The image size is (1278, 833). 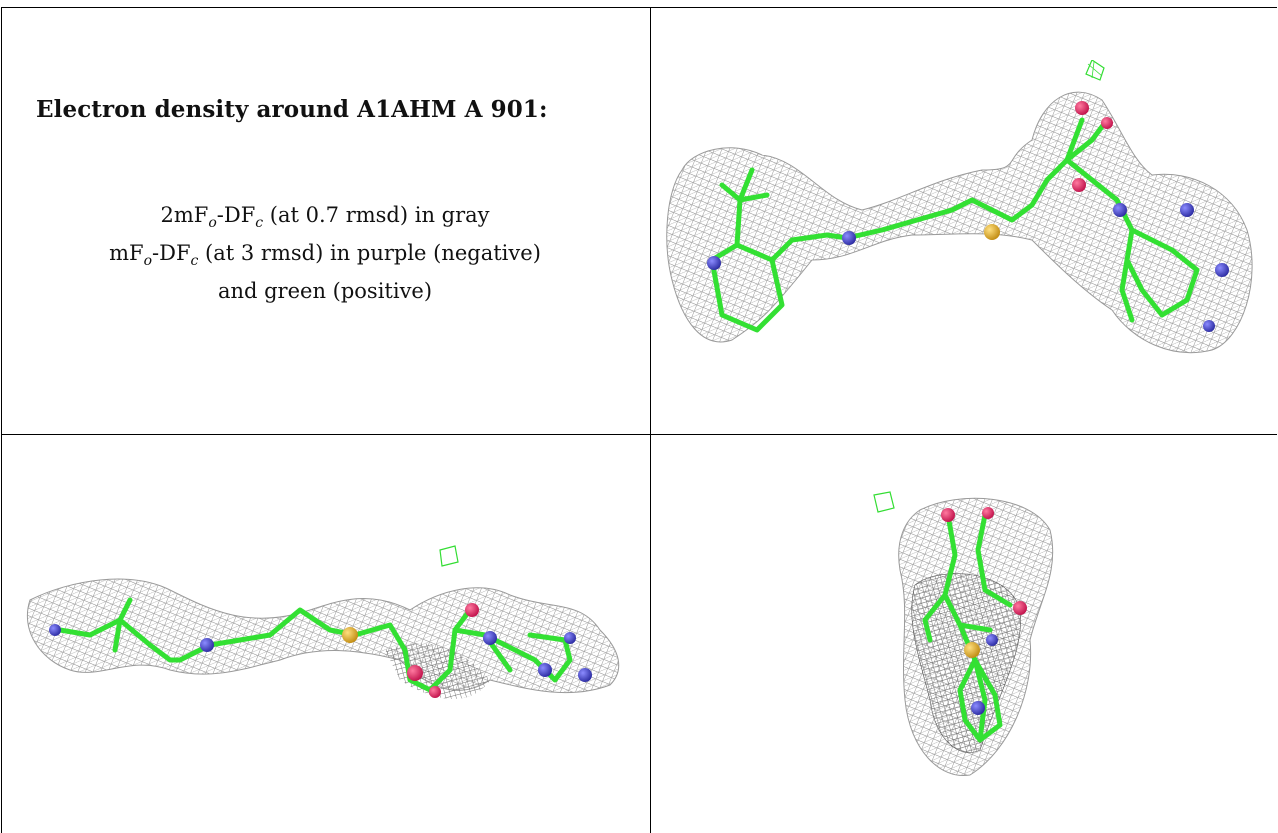 What do you see at coordinates (1, 420) in the screenshot?
I see `grid-border-left` at bounding box center [1, 420].